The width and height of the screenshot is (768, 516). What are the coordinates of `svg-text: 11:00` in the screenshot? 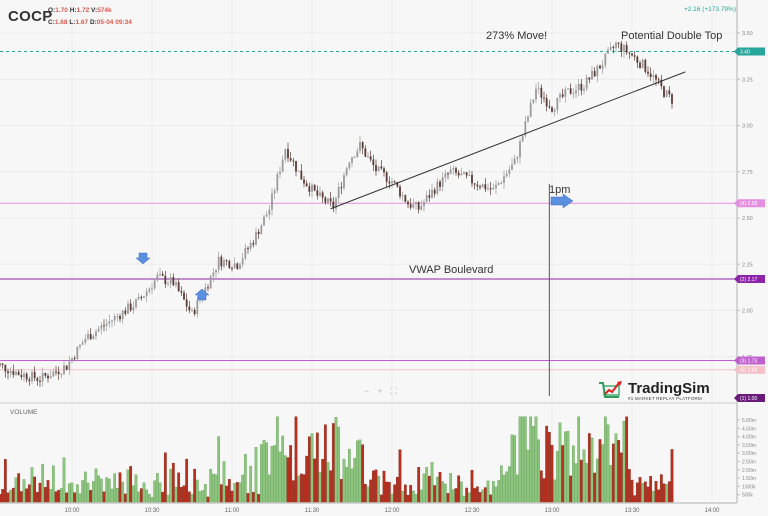 It's located at (232, 511).